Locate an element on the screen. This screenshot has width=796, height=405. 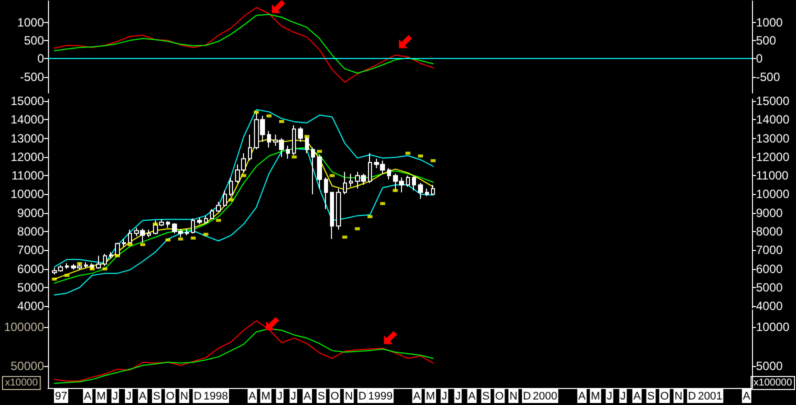
x-tick-label: 97 is located at coordinates (61, 396).